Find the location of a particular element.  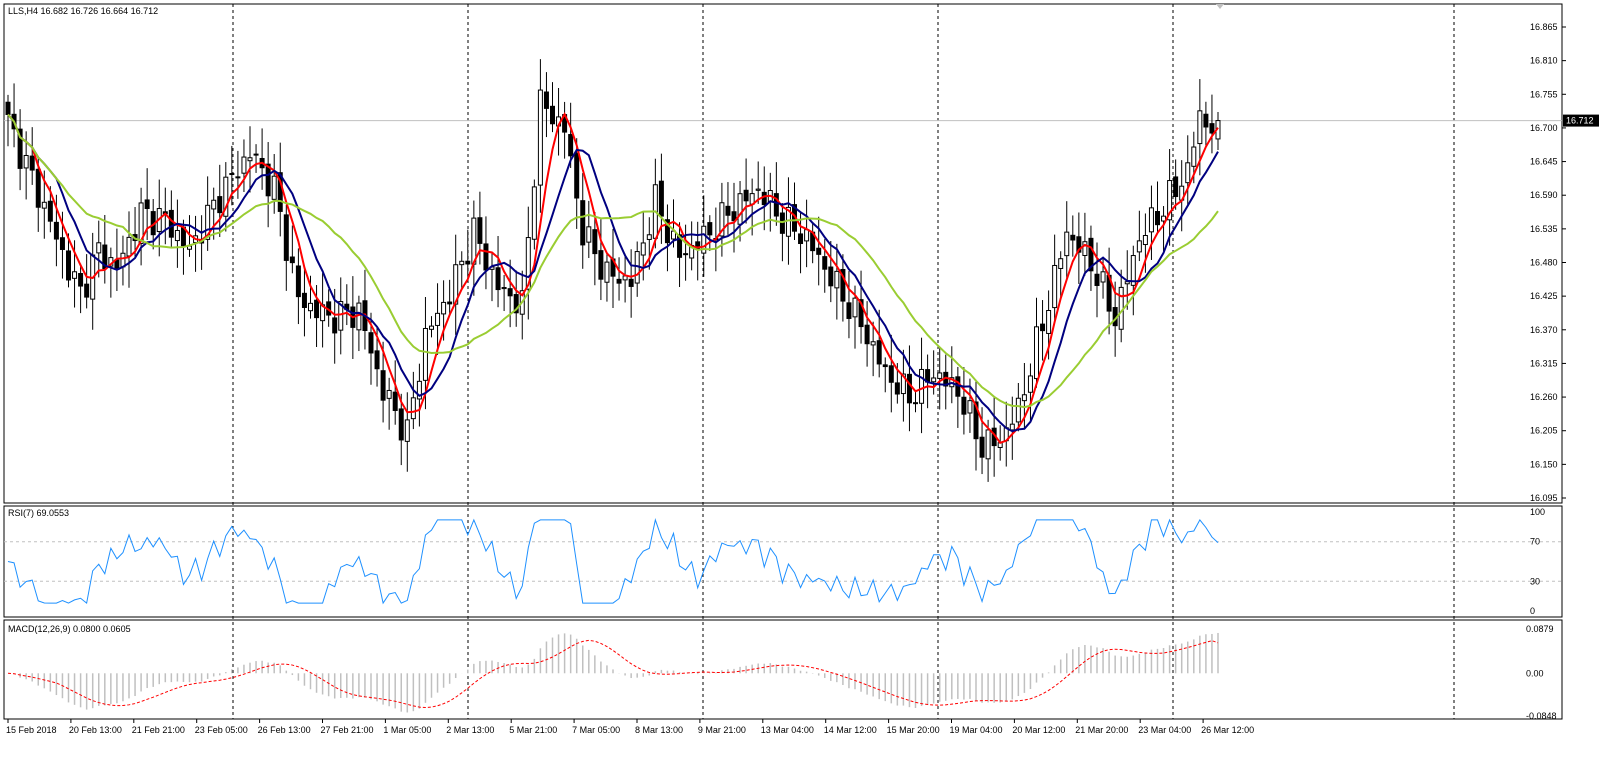

time-tick-label: 27 Feb 21:00 is located at coordinates (347, 730).